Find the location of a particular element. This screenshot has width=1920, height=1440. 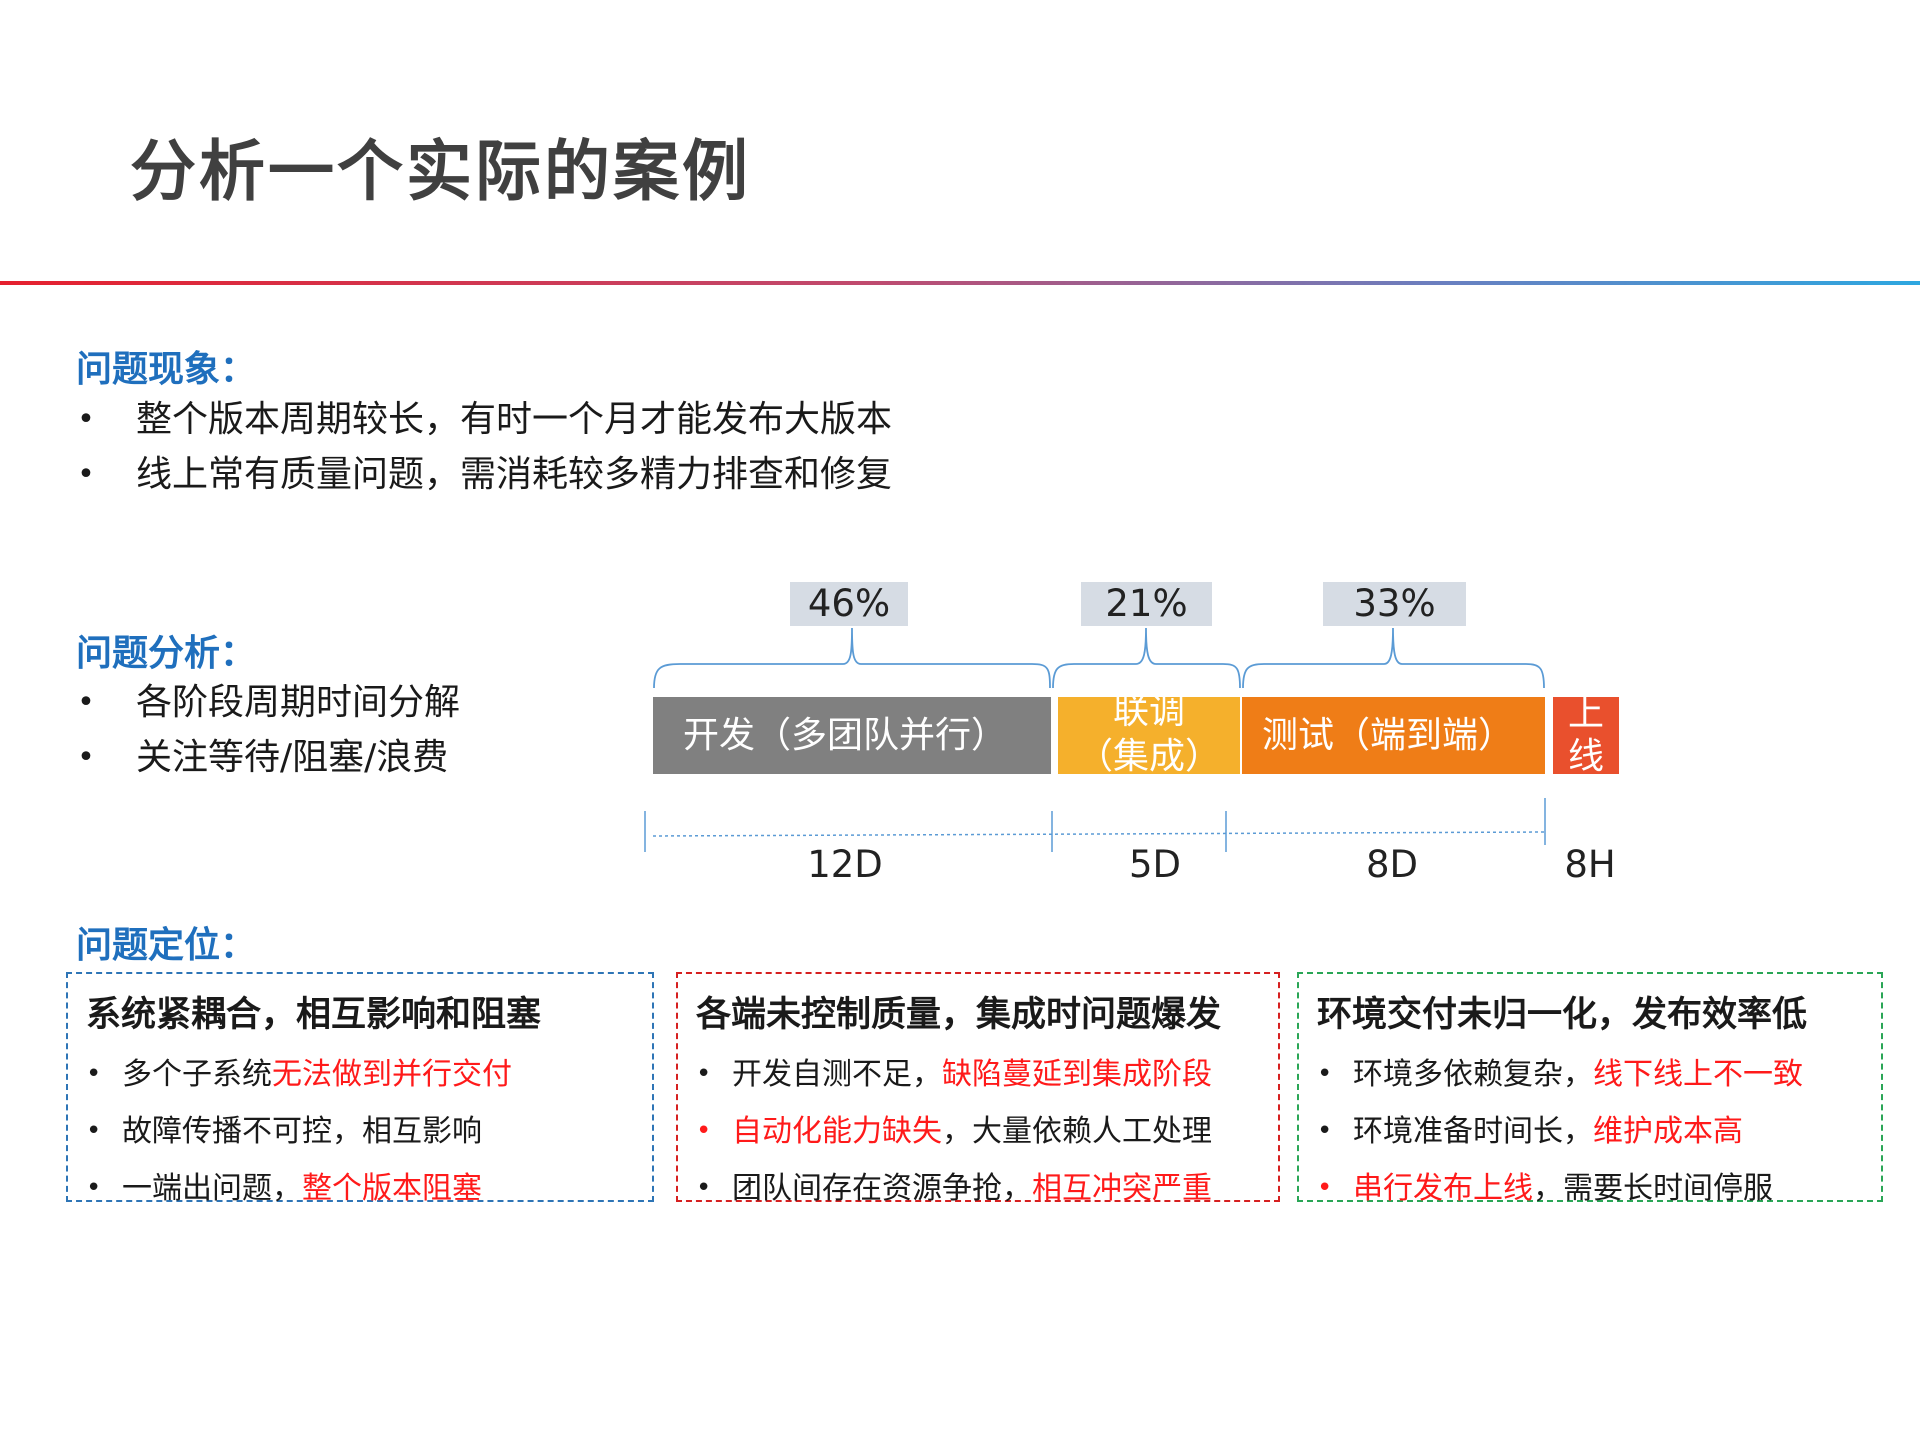

duration-launch: 8H is located at coordinates (1590, 864).